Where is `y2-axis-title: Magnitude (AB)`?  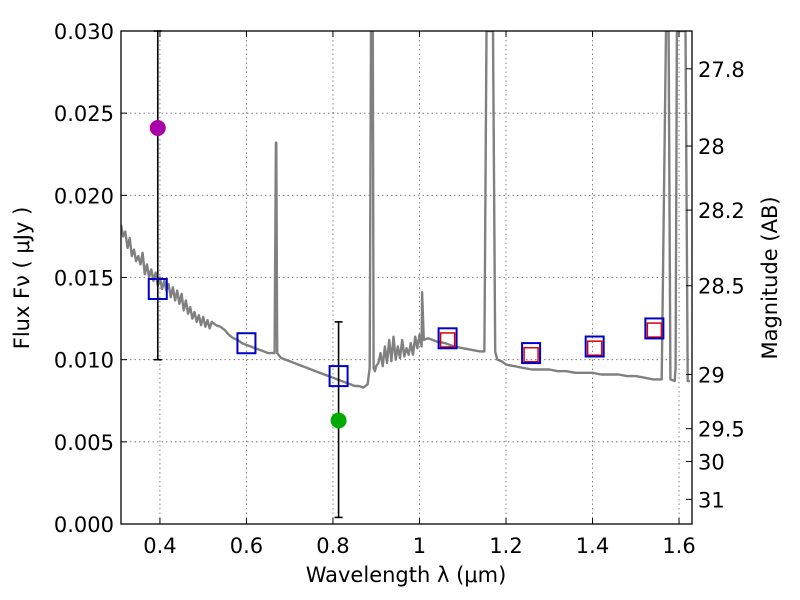 y2-axis-title: Magnitude (AB) is located at coordinates (770, 277).